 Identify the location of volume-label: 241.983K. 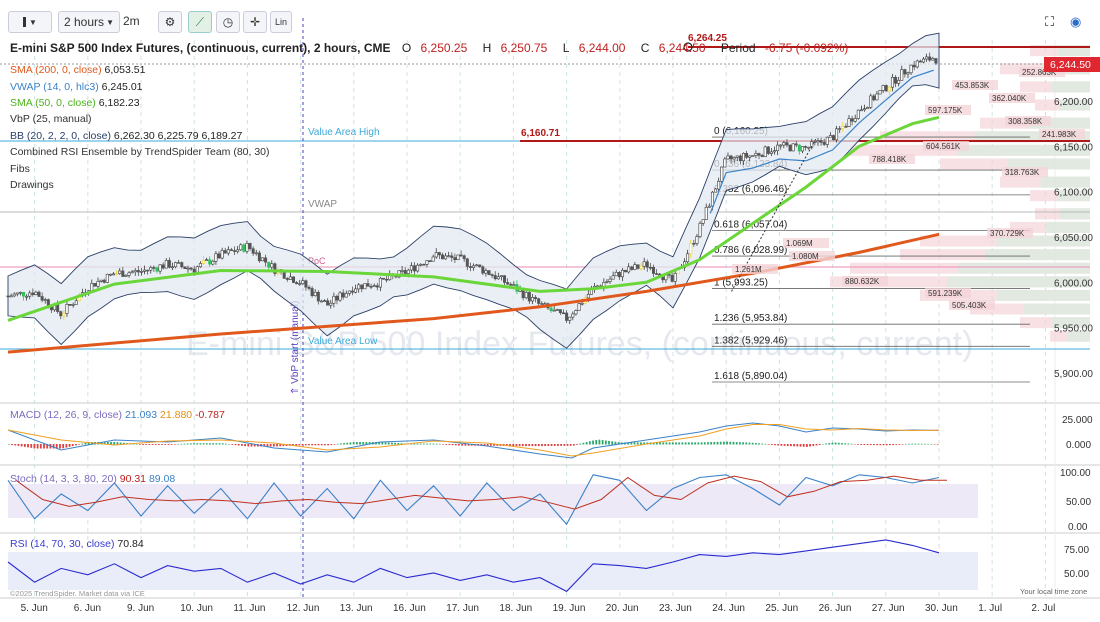
(1059, 134).